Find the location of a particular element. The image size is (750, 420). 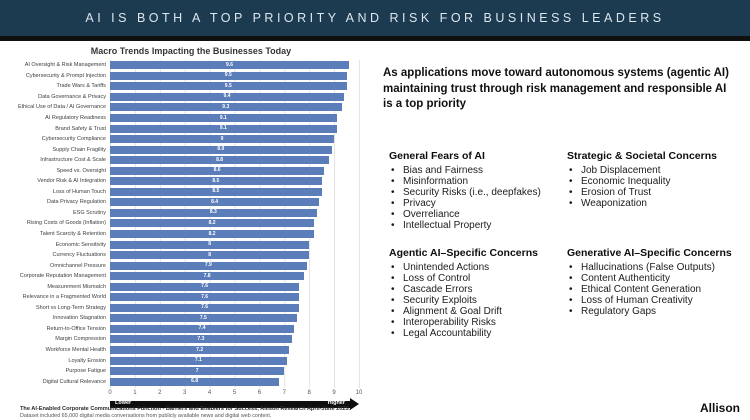

list-item-text: Regulatory Gaps is located at coordinates (619, 311).